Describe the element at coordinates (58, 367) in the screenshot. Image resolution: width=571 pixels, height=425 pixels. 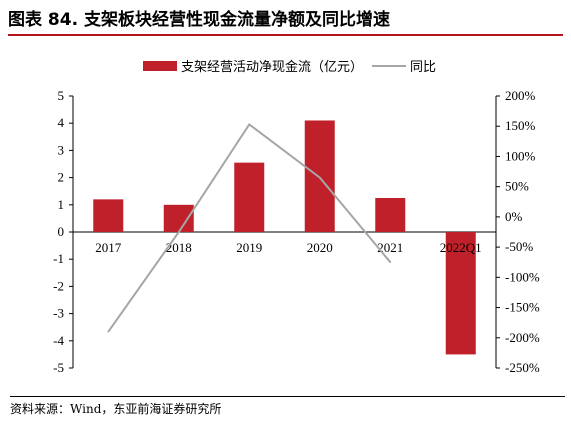
I see `left-tick-label: -5` at that location.